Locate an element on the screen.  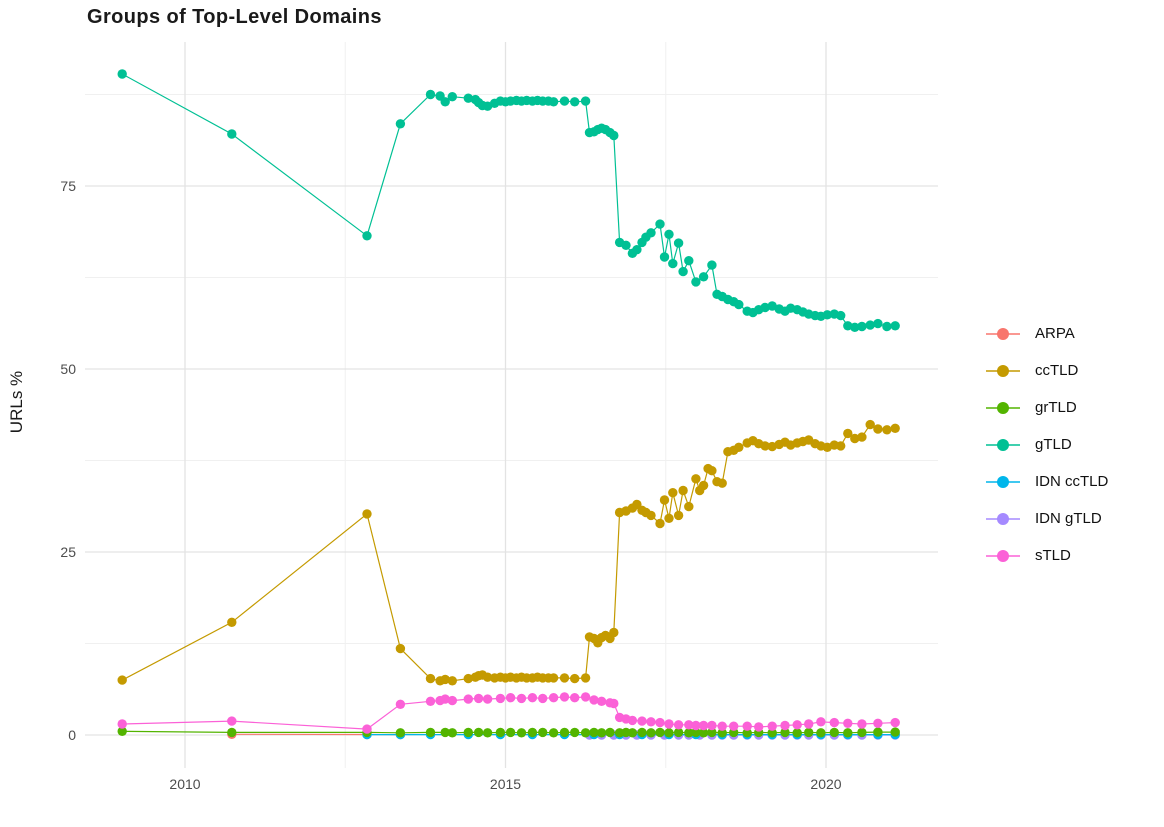
legend-item-grtld: grTLD is located at coordinates (1047, 407).